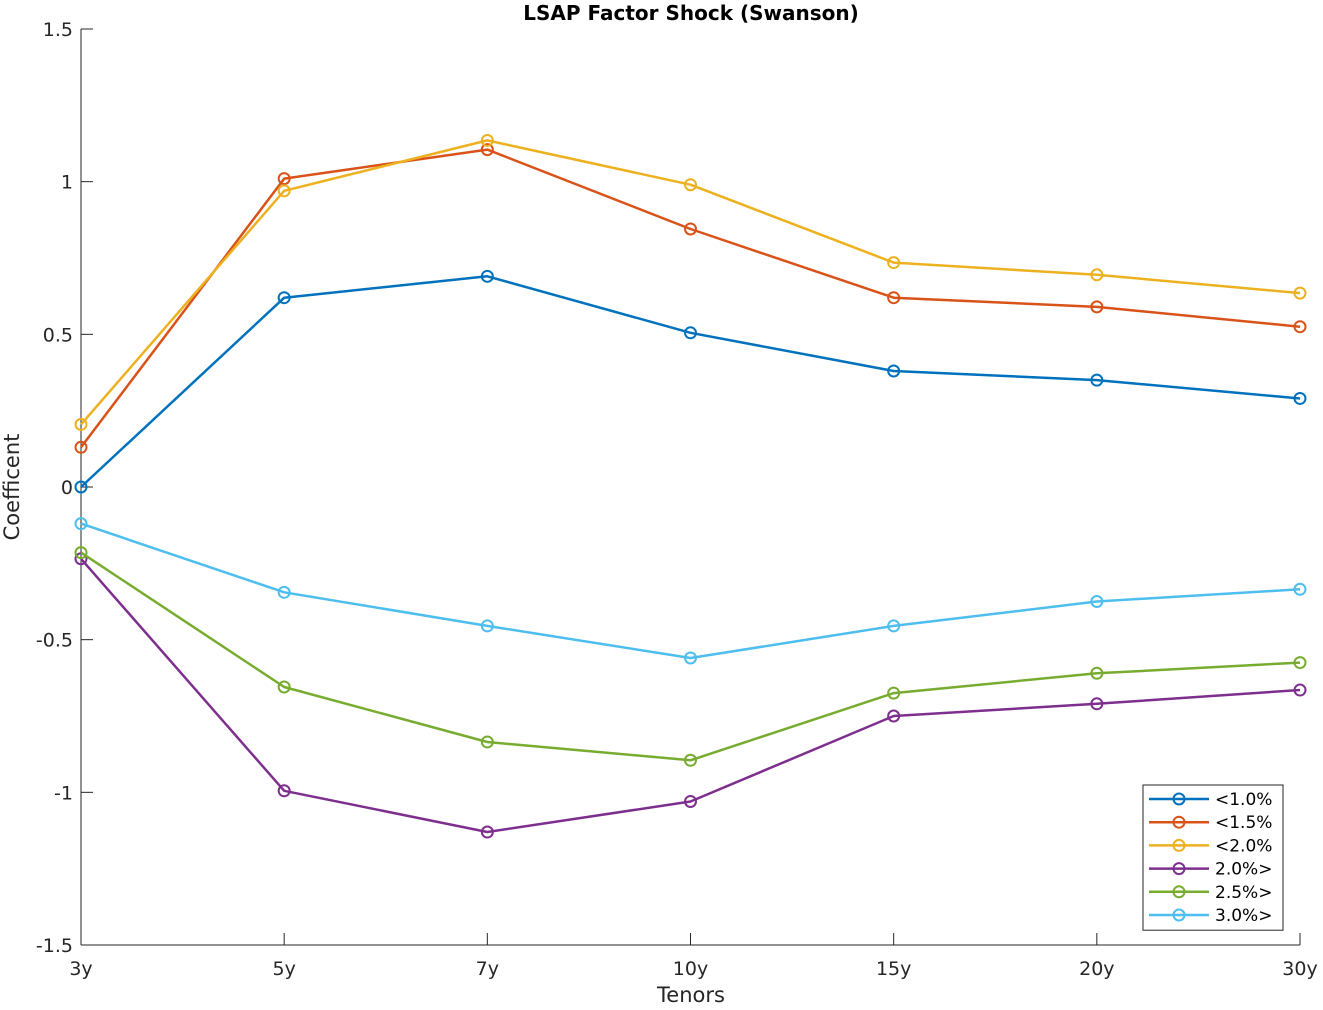  Describe the element at coordinates (1210, 870) in the screenshot. I see `legend-item: 2.0%>` at that location.